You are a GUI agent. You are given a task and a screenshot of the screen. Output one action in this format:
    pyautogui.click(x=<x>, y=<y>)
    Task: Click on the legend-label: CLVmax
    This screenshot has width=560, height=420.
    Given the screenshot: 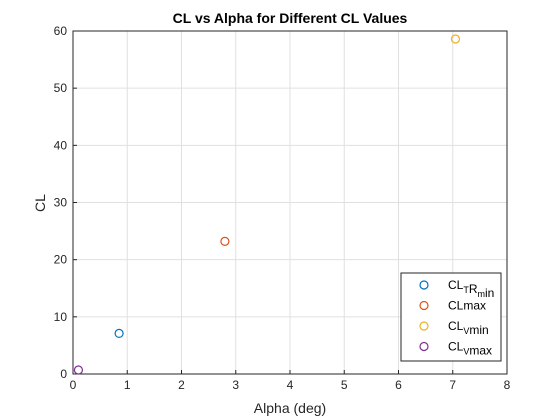 What is the action you would take?
    pyautogui.click(x=470, y=349)
    